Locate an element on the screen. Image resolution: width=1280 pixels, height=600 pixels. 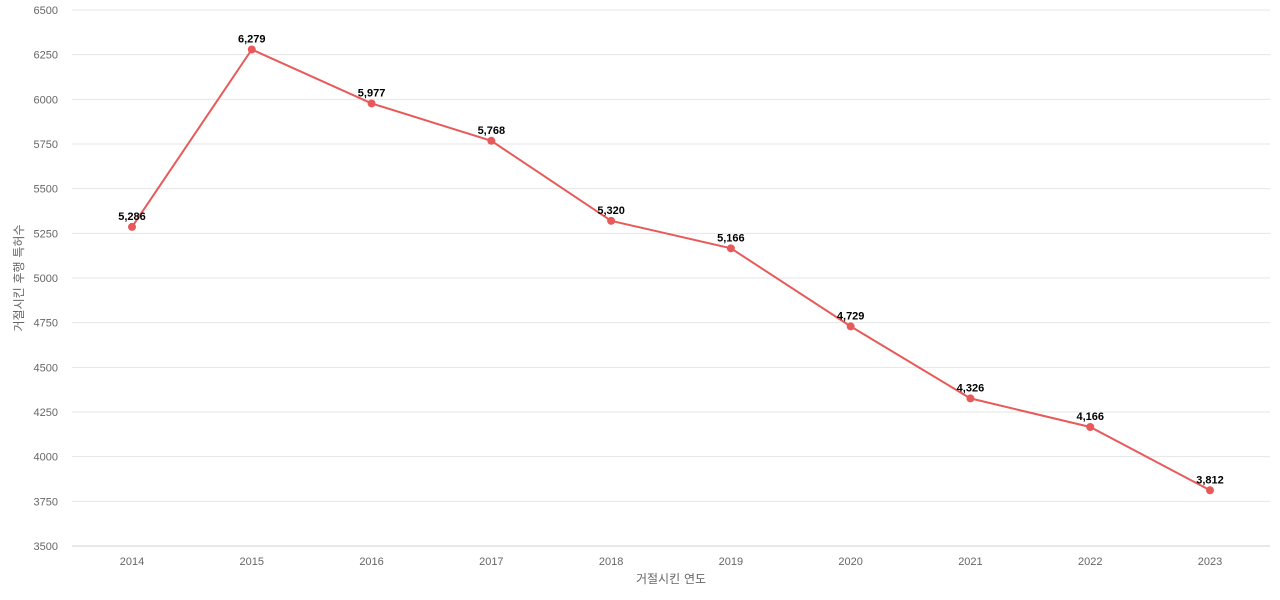
y-tick-label: 4500 is located at coordinates (46, 368).